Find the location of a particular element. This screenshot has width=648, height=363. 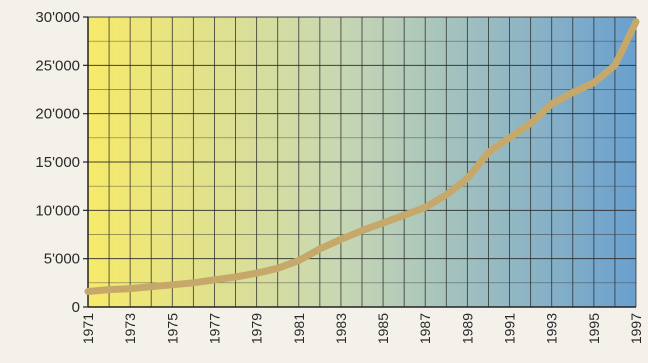

x-tick-label: 1993 is located at coordinates (552, 328).